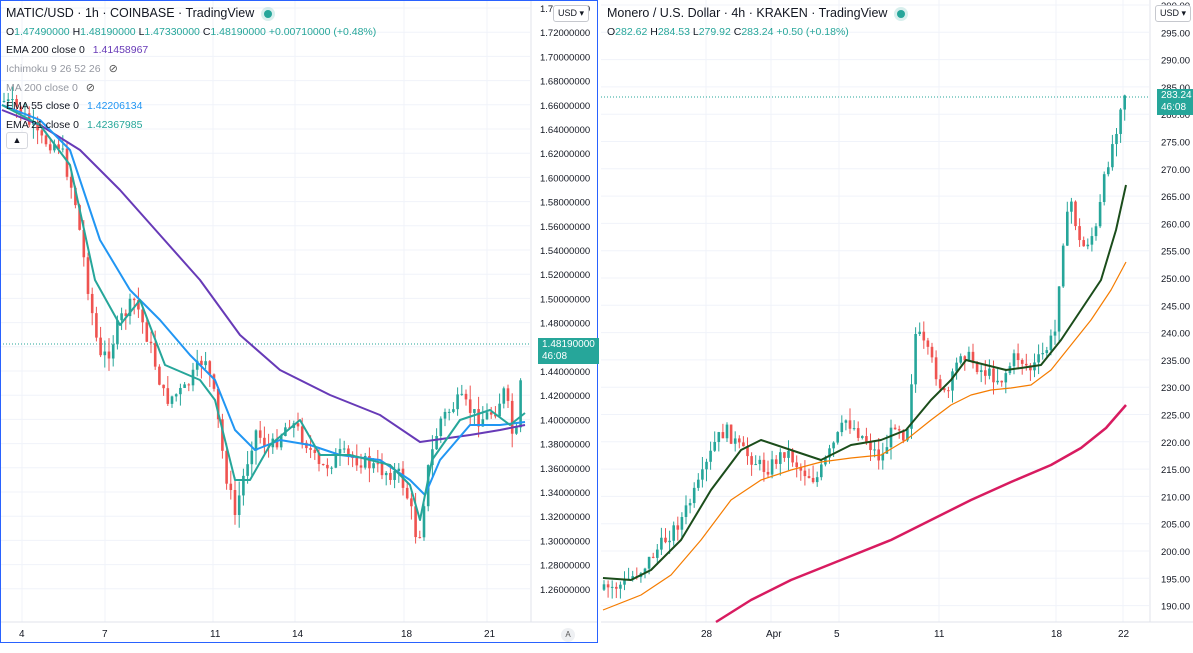 The width and height of the screenshot is (1193, 653). I want to click on price-axis-label: 1.30000000, so click(565, 541).